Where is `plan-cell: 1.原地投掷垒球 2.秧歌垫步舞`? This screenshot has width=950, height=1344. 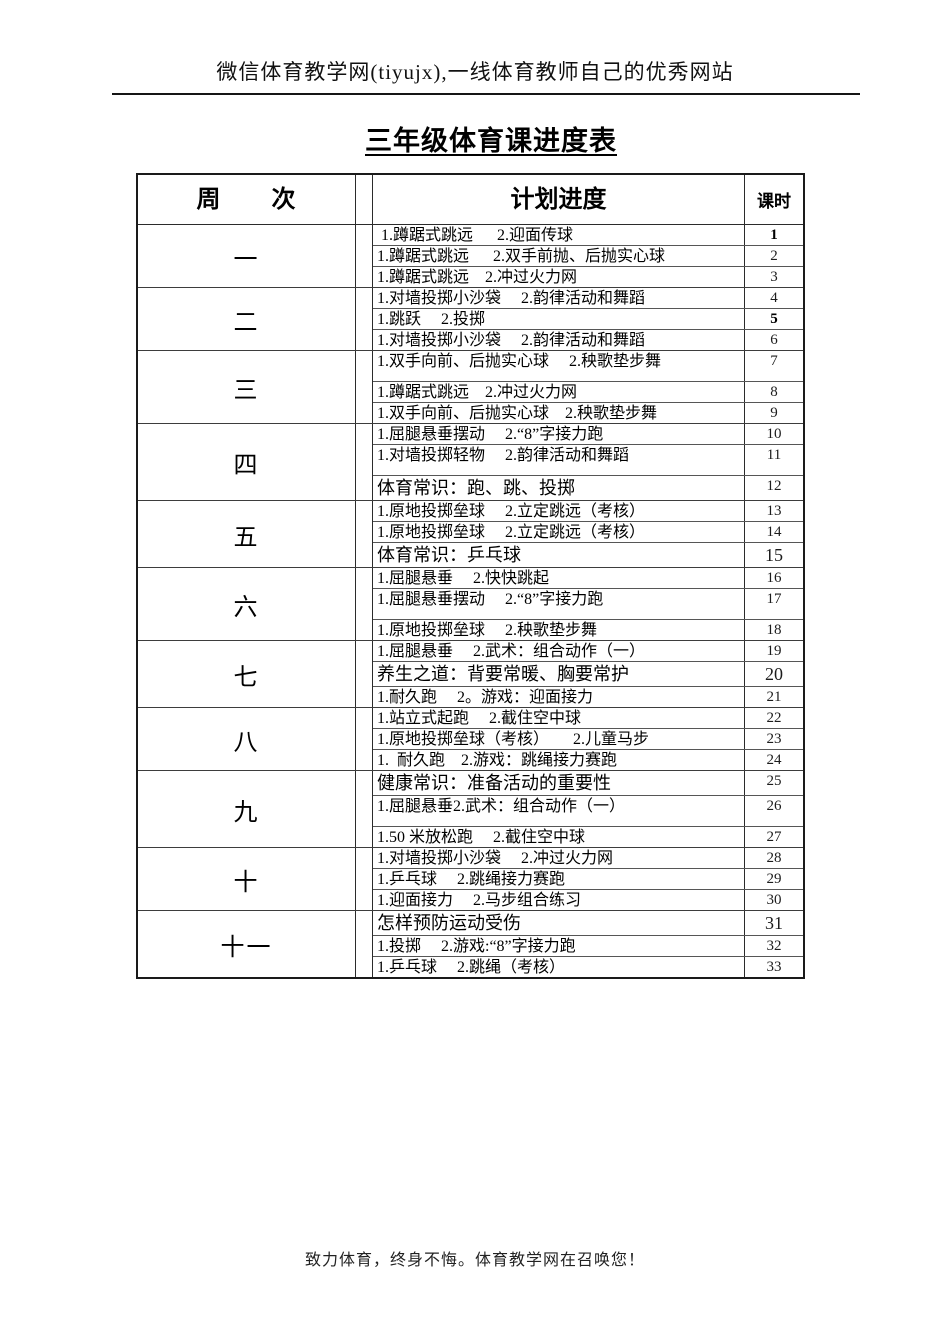 plan-cell: 1.原地投掷垒球 2.秧歌垫步舞 is located at coordinates (559, 630).